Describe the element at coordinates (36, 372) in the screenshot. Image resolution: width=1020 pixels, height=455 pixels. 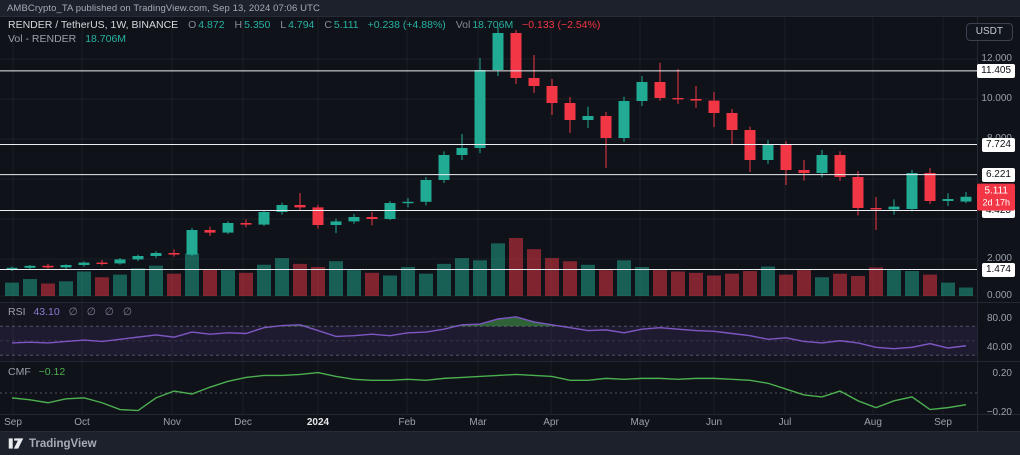
I see `cmf-legend-row: CMF −0.12` at that location.